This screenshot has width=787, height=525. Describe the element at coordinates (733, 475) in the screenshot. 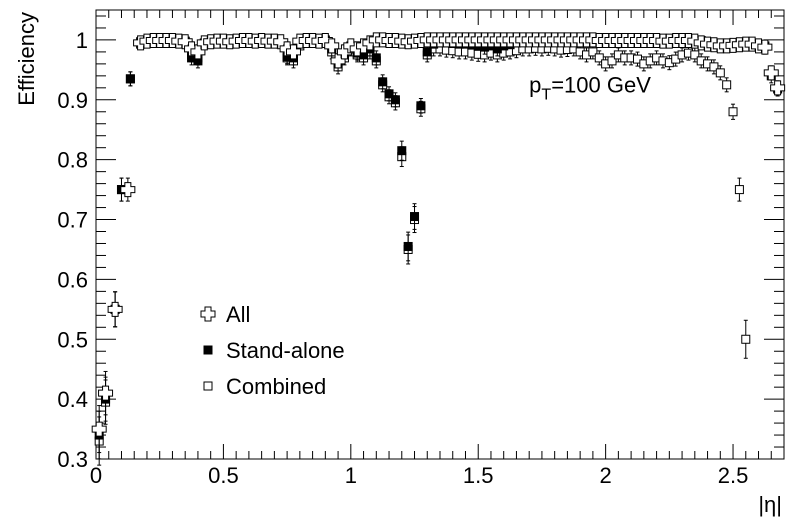

I see `x-tick-label: 2.5` at that location.